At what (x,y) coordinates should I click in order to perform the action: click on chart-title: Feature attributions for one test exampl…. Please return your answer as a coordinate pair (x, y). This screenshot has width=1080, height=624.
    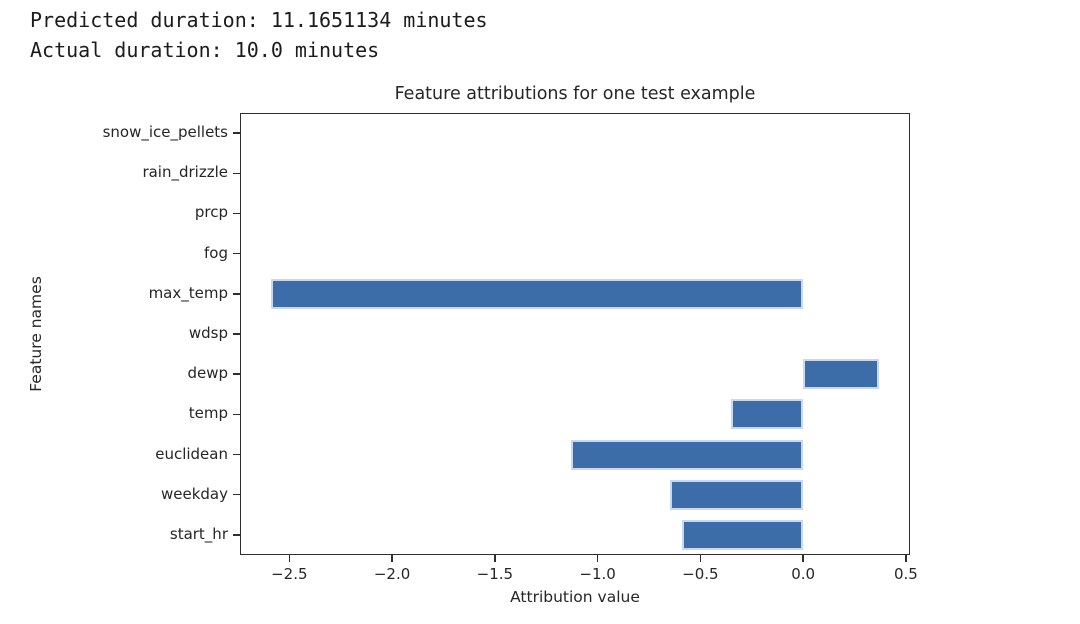
    Looking at the image, I should click on (575, 94).